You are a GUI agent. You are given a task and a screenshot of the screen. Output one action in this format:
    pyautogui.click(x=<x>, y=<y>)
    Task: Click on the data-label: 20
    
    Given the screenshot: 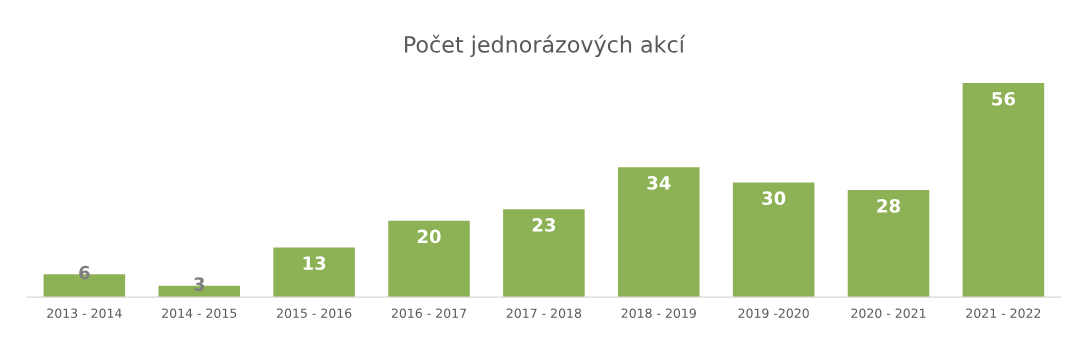 What is the action you would take?
    pyautogui.click(x=429, y=236)
    